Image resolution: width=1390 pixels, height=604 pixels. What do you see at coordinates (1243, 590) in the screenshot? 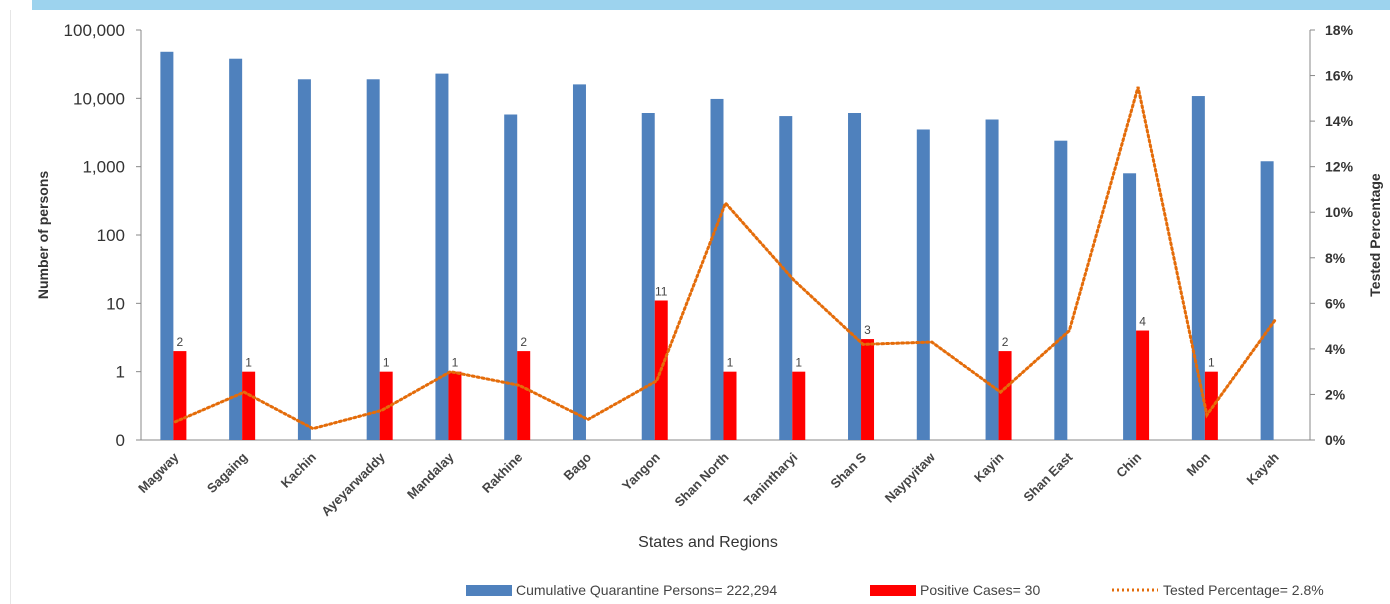
I see `legend-label-tested: Tested Percentage= 2.8%` at bounding box center [1243, 590].